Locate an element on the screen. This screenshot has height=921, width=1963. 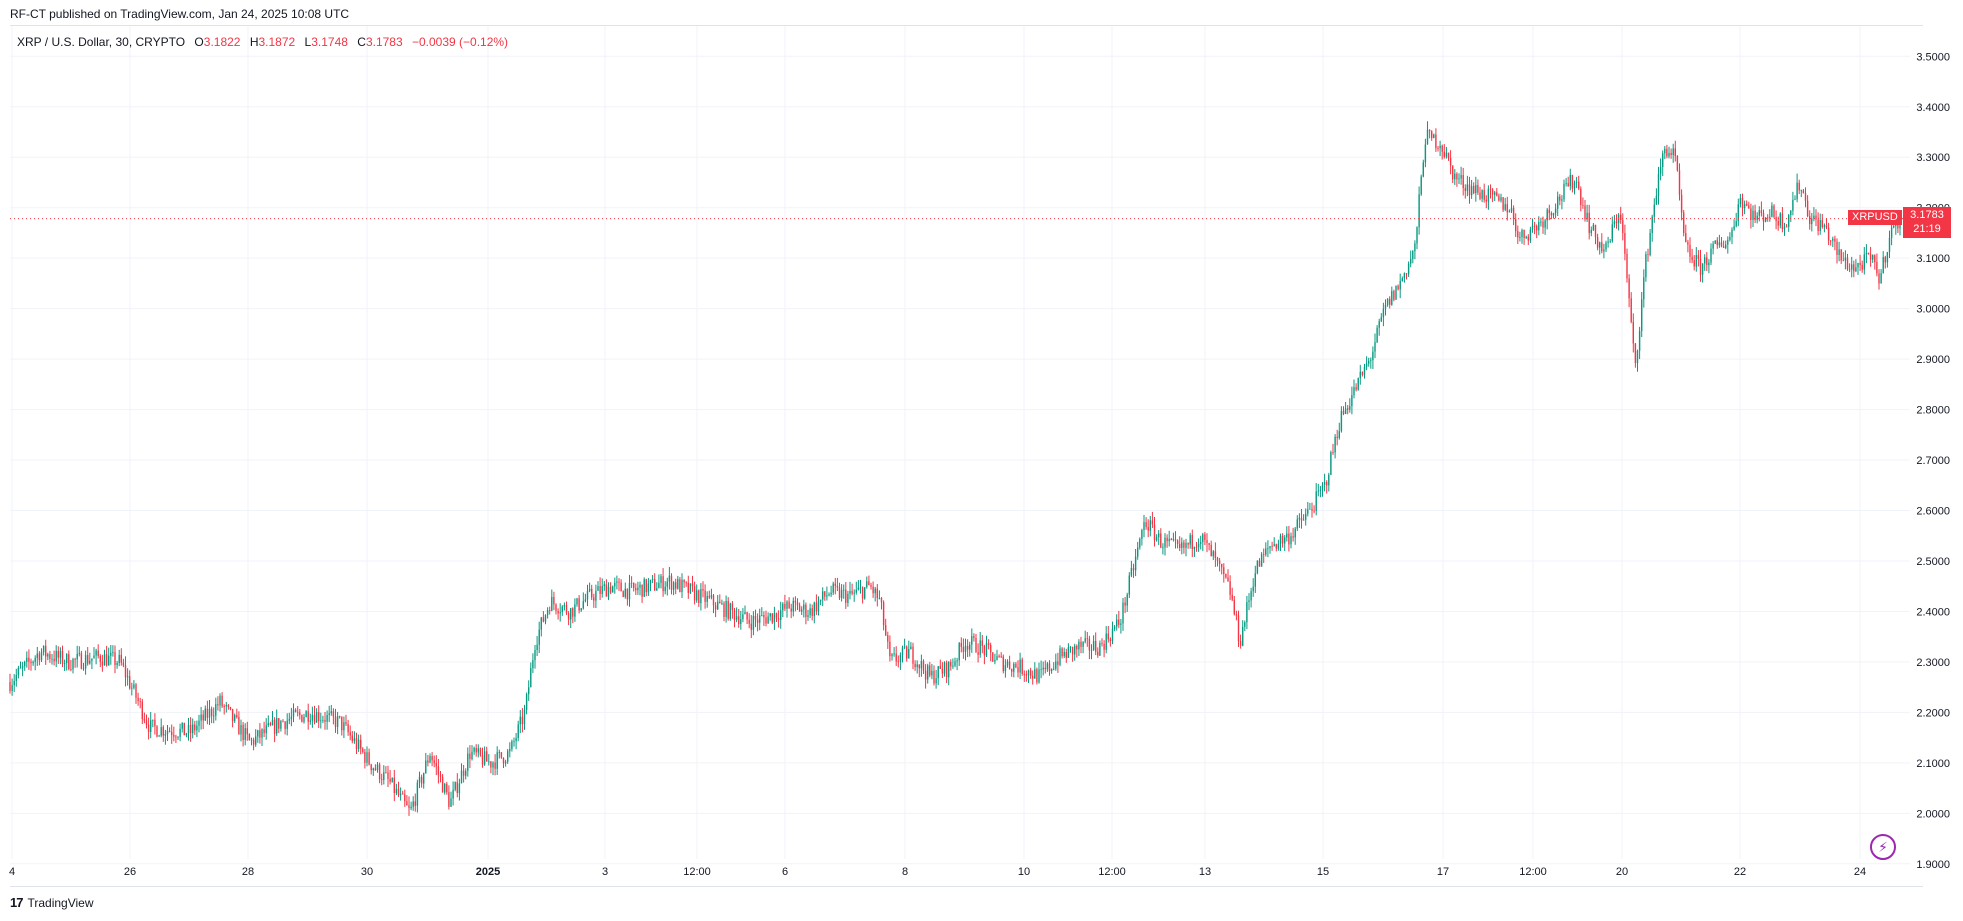
x-tick-label: 20 is located at coordinates (1622, 872).